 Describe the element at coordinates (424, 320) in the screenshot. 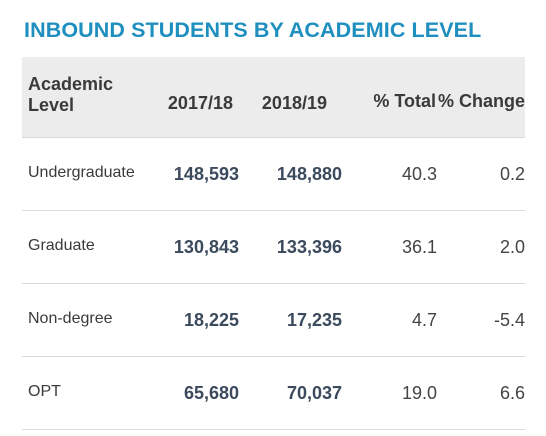

I see `value-pct-total: 4.7` at that location.